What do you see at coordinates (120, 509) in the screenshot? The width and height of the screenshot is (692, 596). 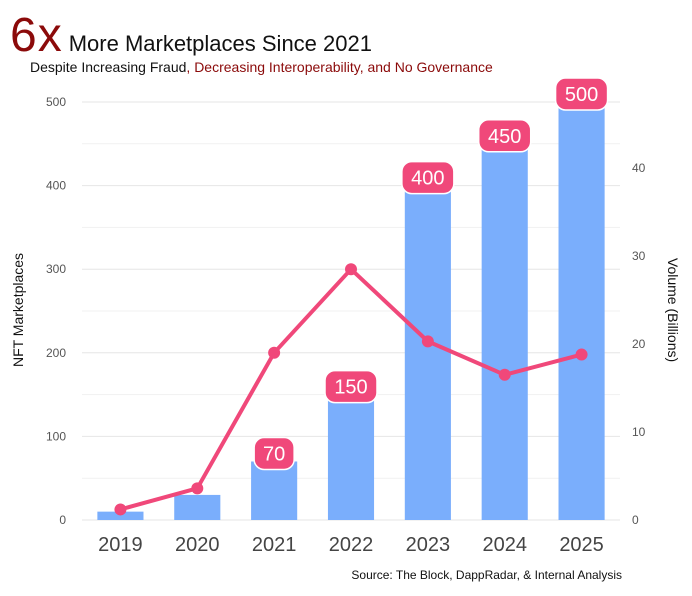 I see `volume-point-2019` at bounding box center [120, 509].